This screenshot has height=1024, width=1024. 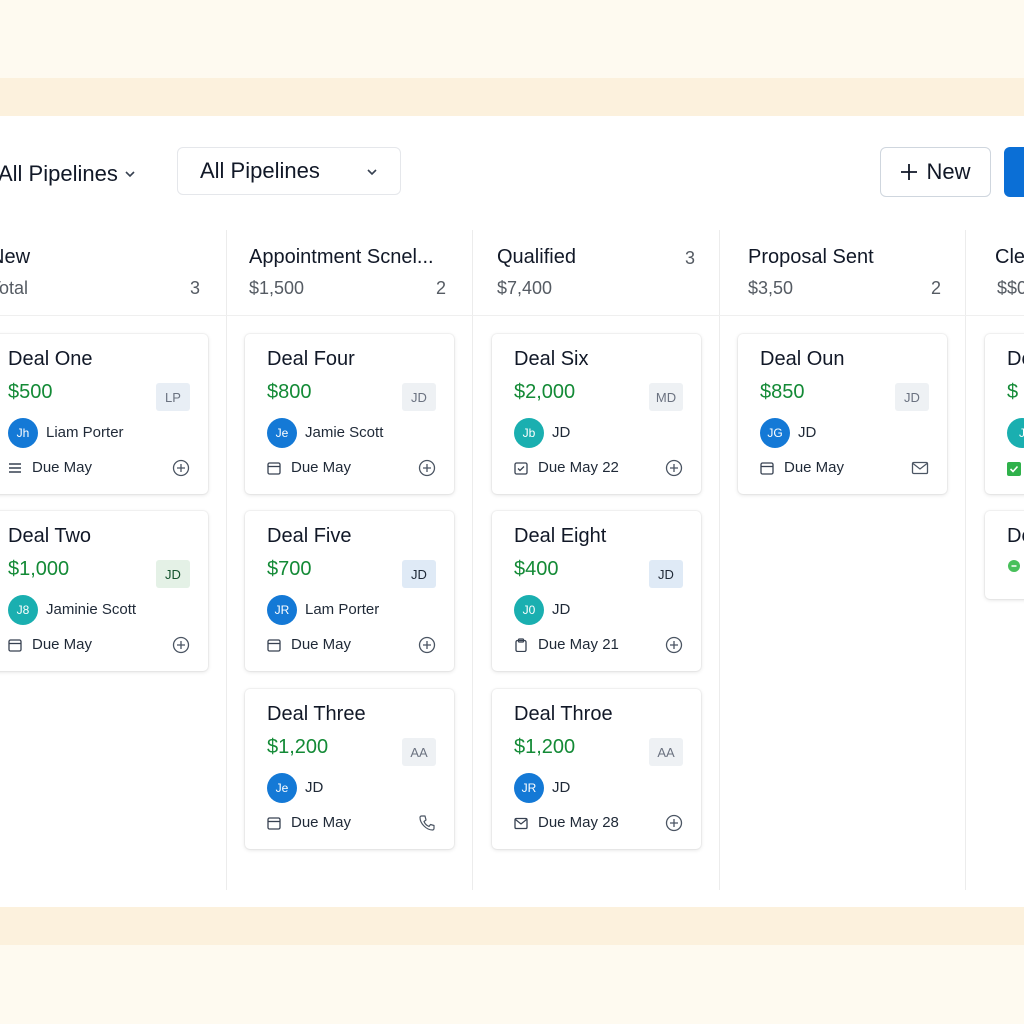 I want to click on due-date: Due May 21, so click(x=578, y=644).